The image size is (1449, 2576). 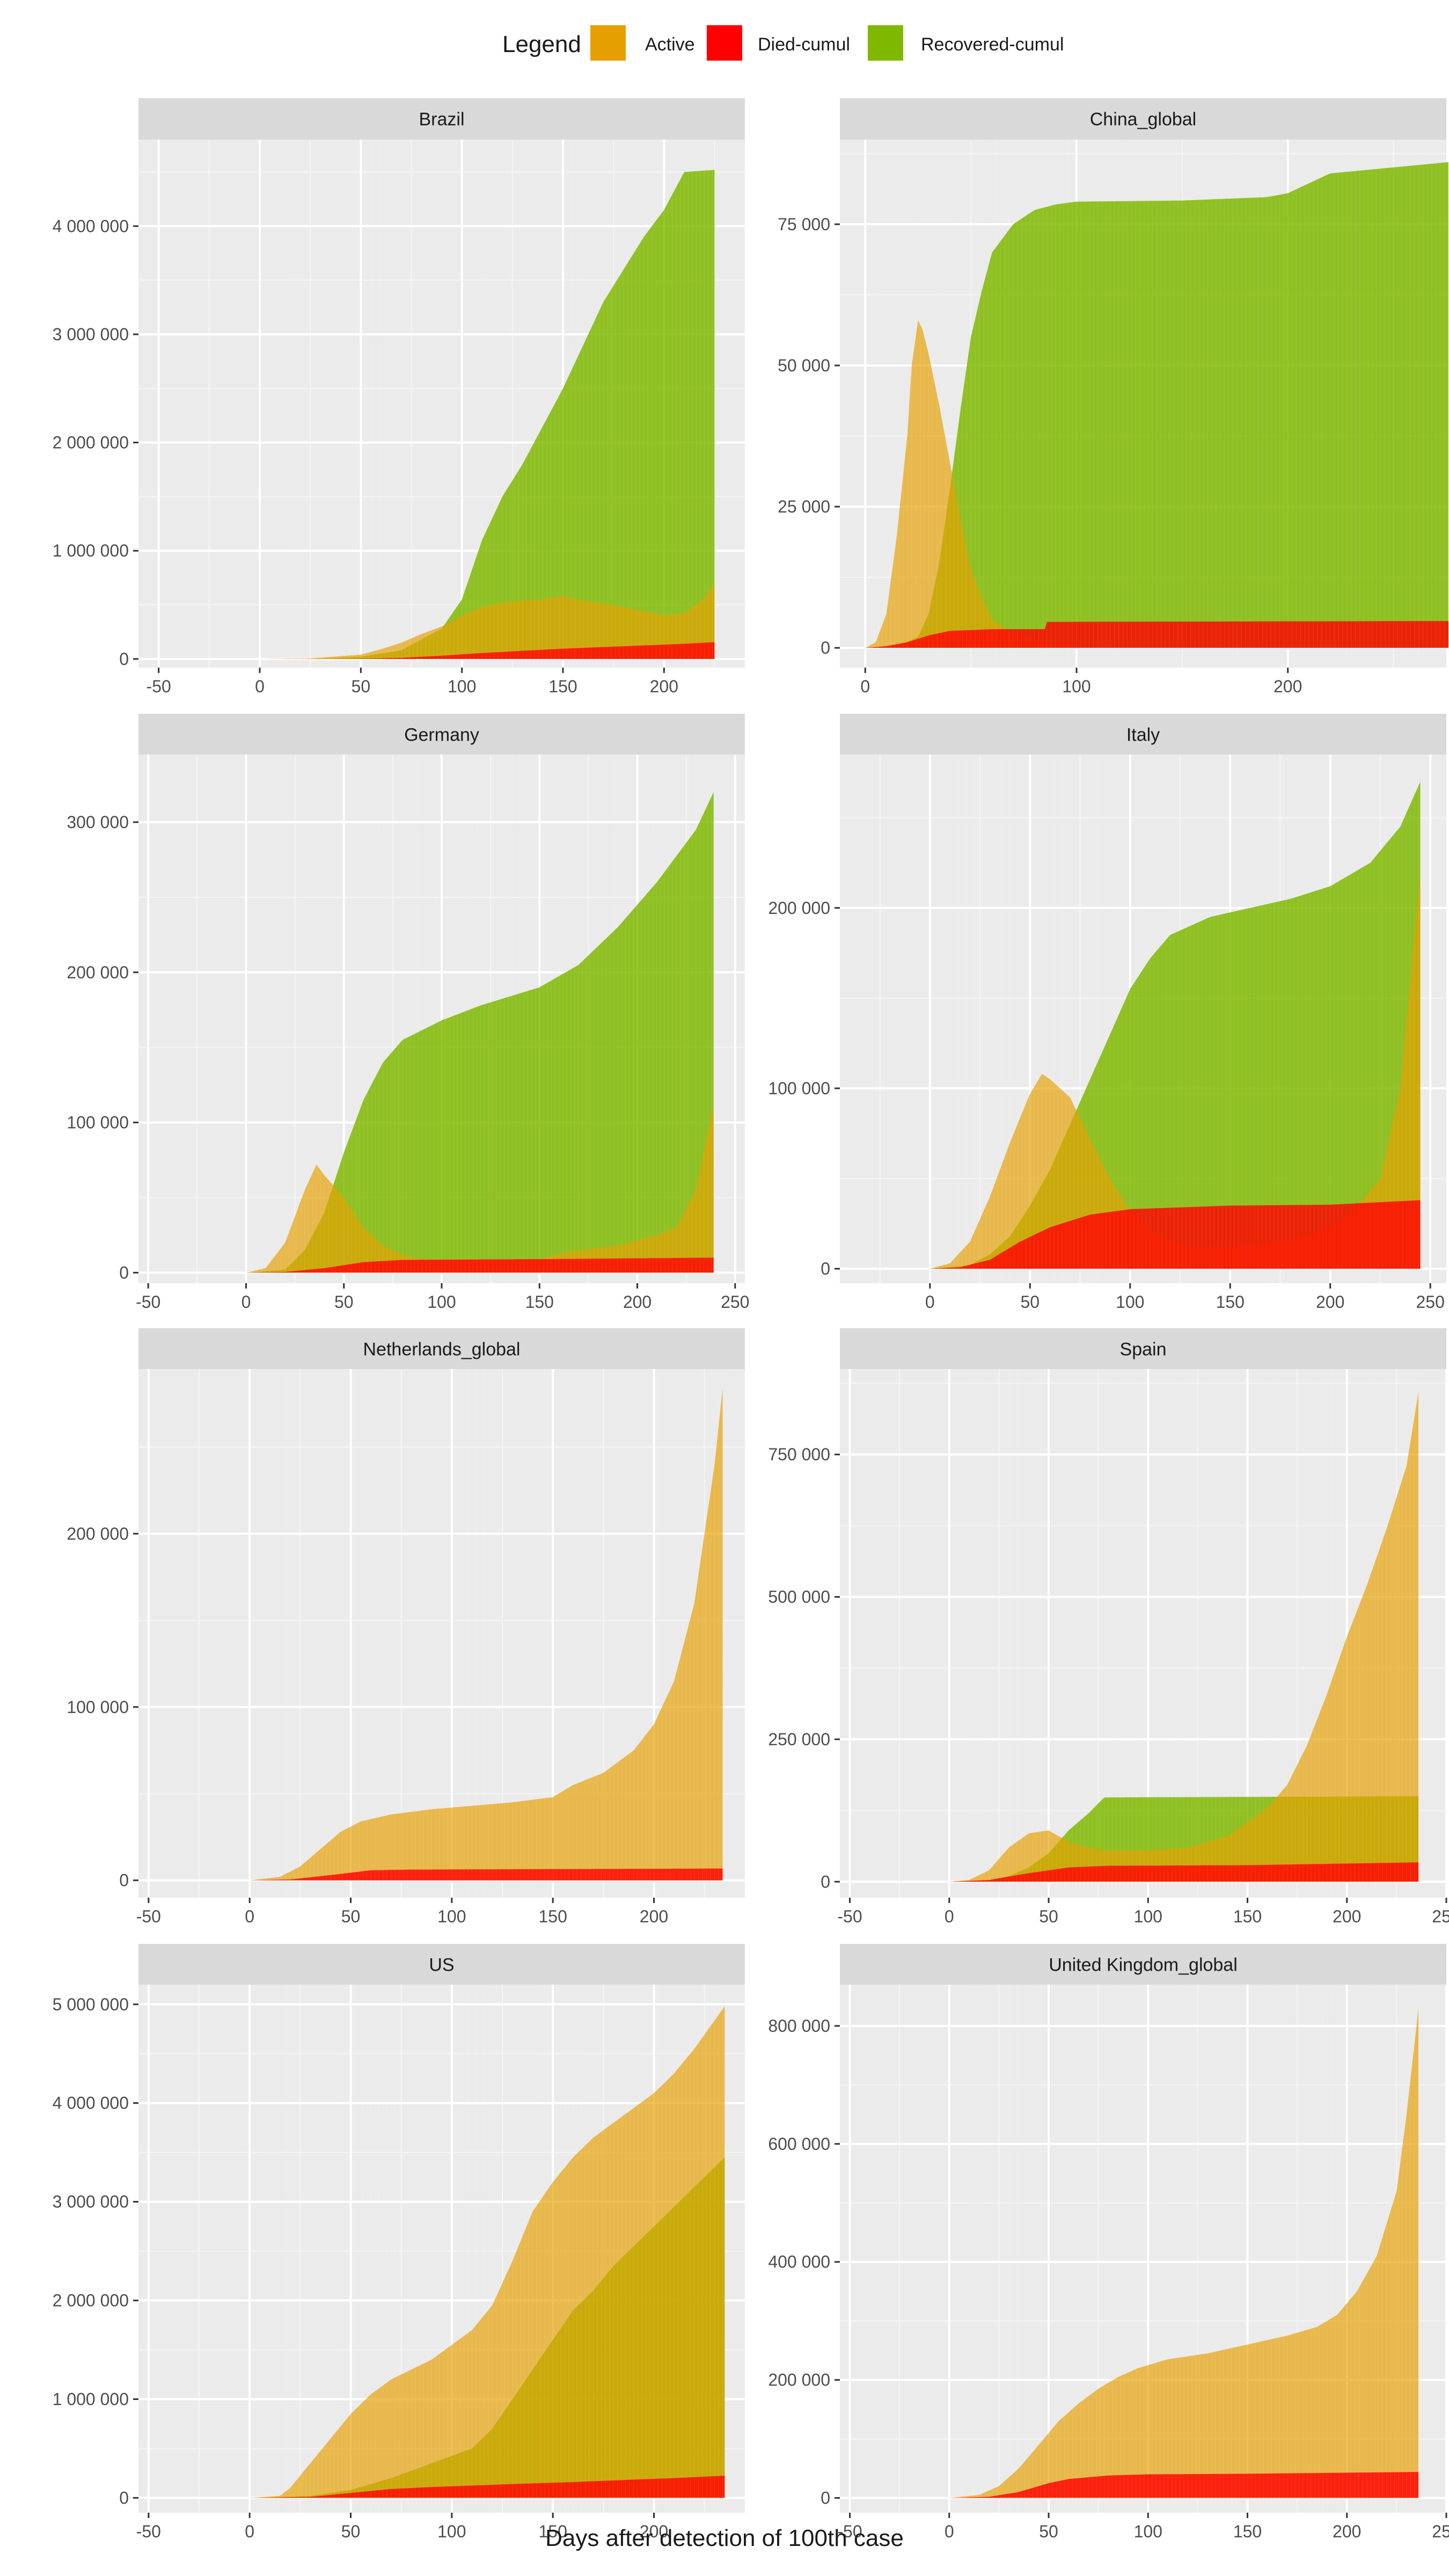 What do you see at coordinates (91, 2202) in the screenshot?
I see `y-tick-label: 3 000 000` at bounding box center [91, 2202].